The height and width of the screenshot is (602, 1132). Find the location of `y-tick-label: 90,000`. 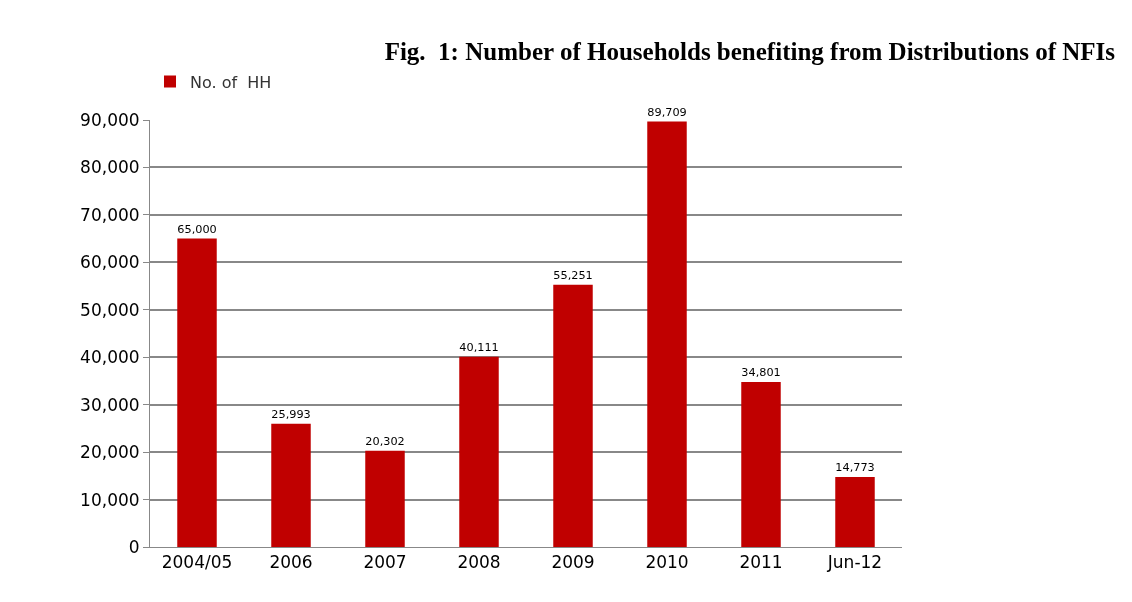

y-tick-label: 90,000 is located at coordinates (110, 119).